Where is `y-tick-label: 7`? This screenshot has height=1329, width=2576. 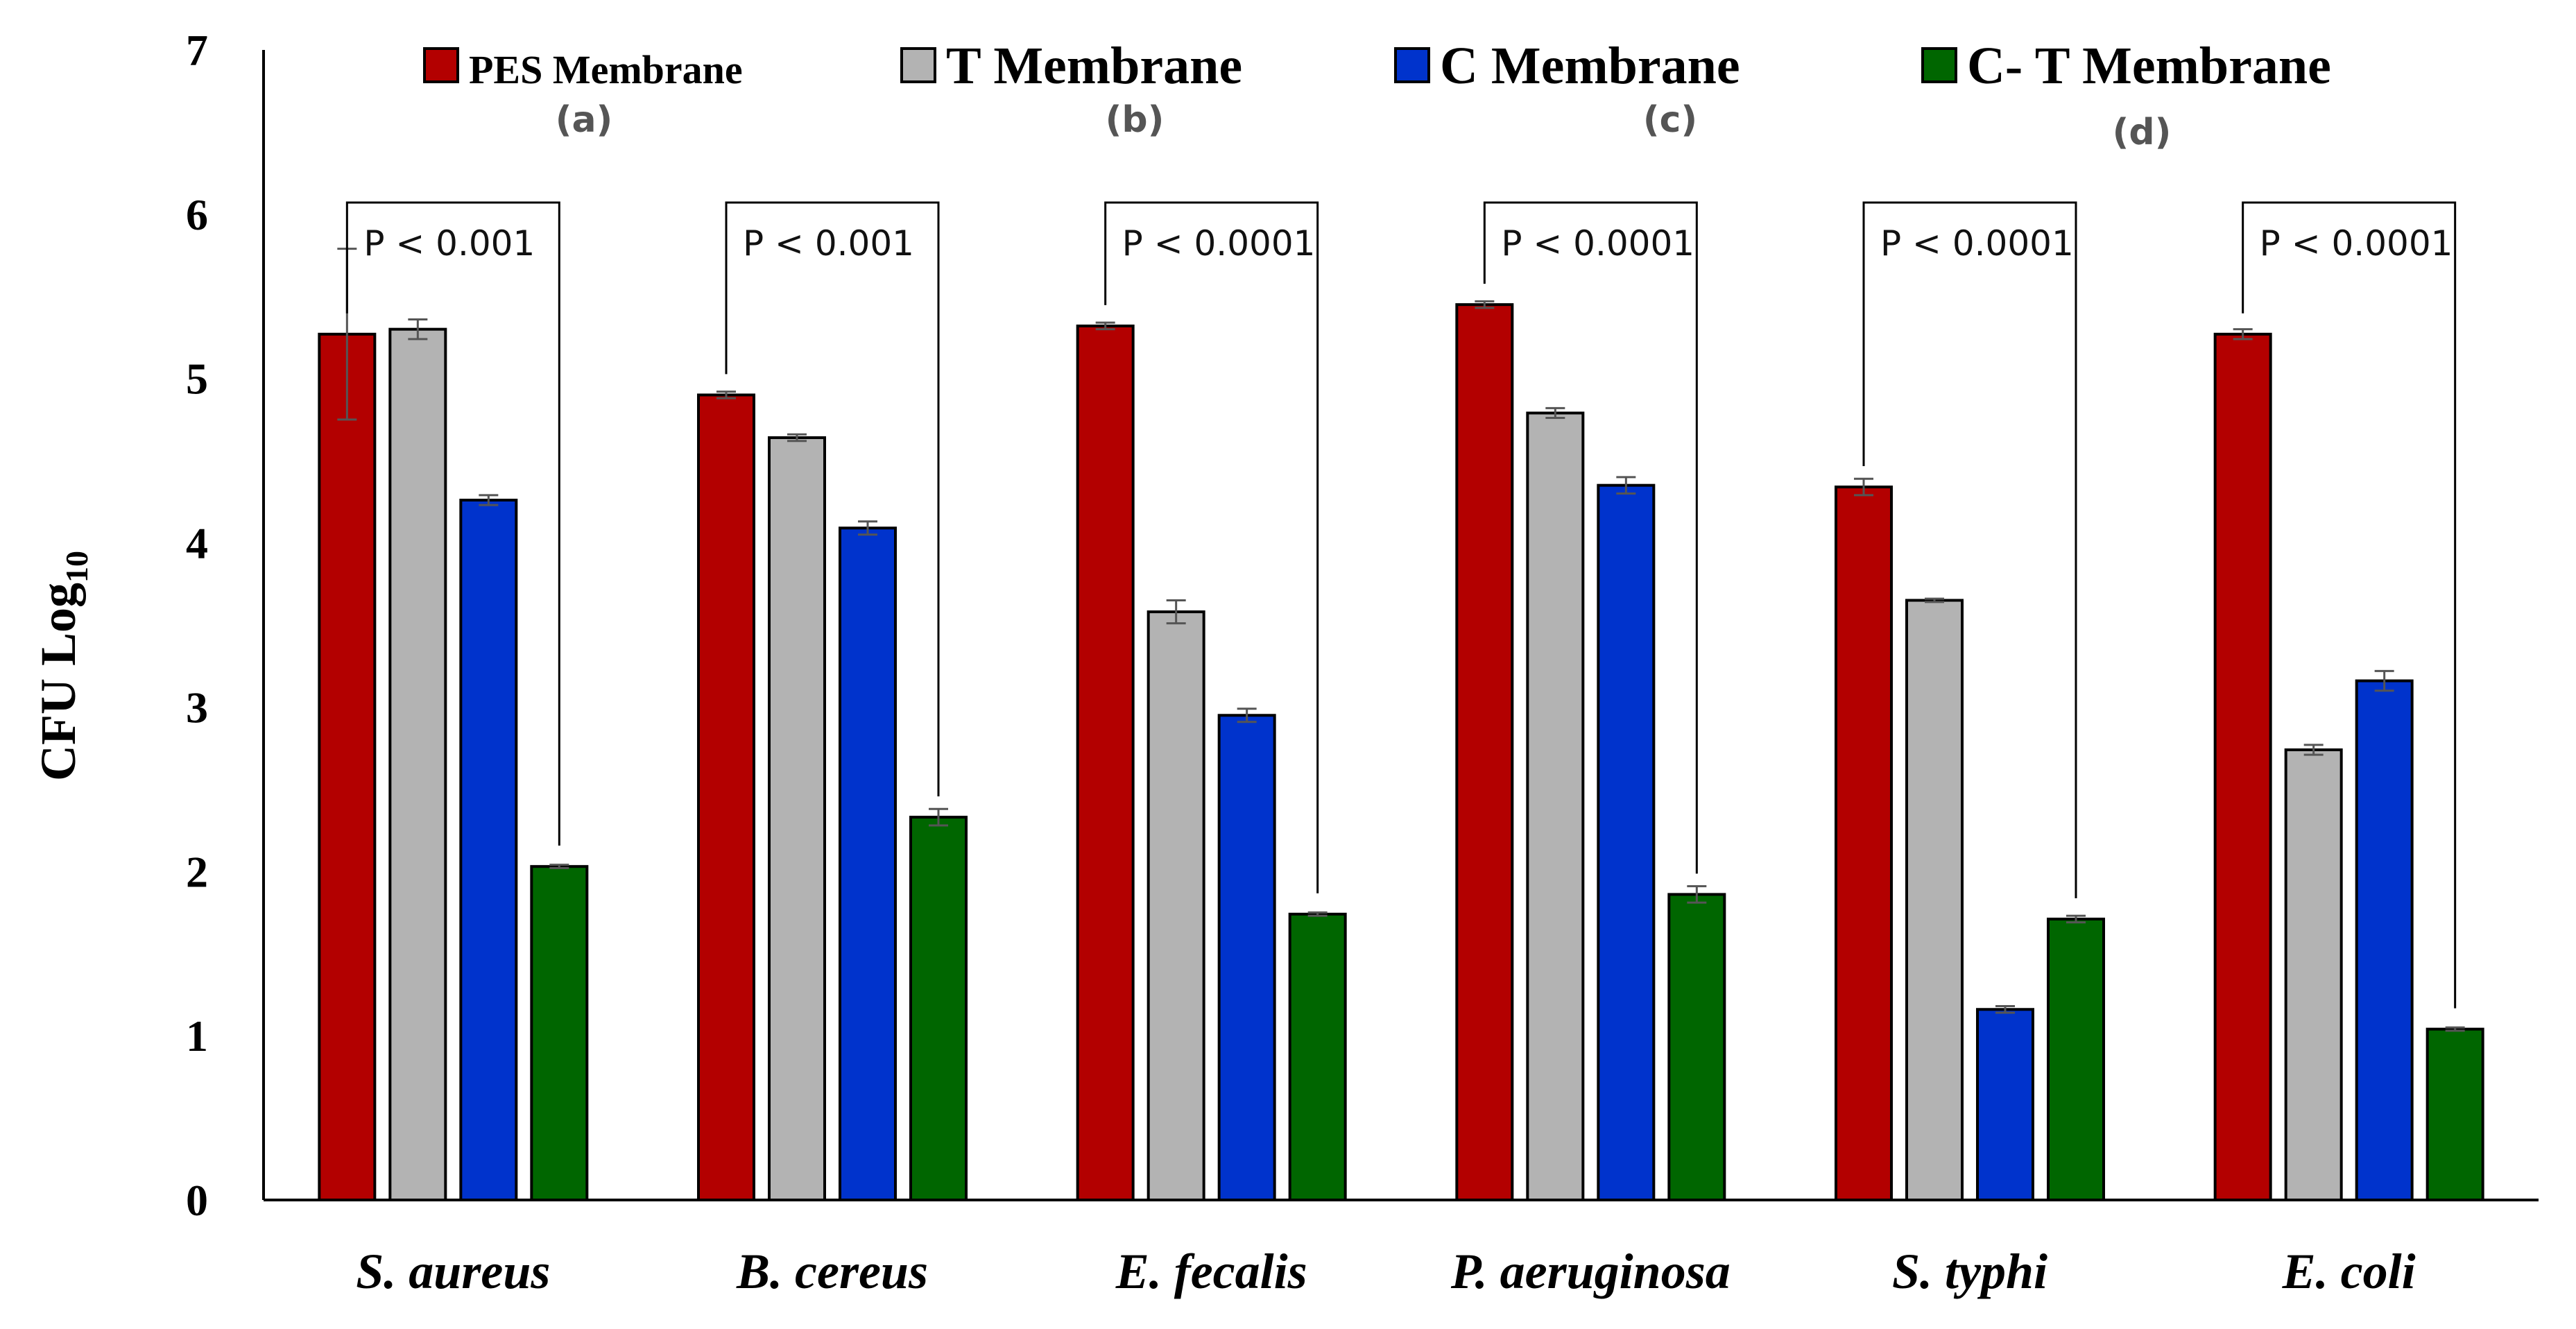
y-tick-label: 7 is located at coordinates (197, 51).